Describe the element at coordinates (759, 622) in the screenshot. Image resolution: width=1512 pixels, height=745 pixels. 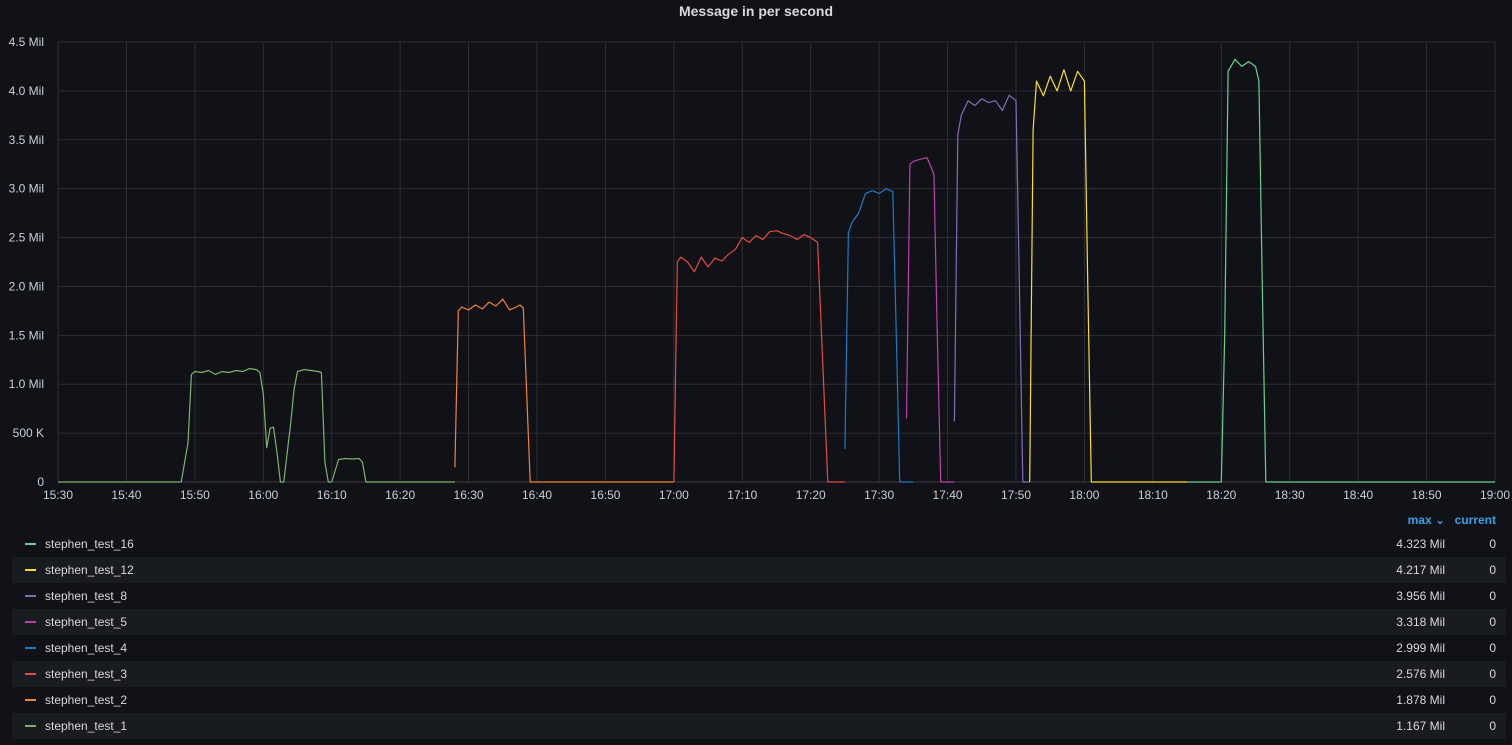
I see `legend-row: stephen_test_5 3.318 Mil 0` at that location.